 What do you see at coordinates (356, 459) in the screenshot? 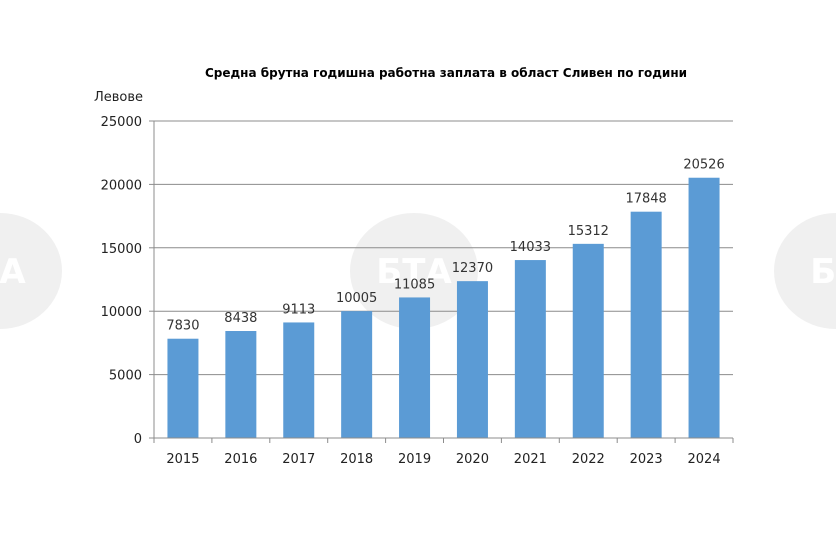
I see `x-tick-label: 2018` at bounding box center [356, 459].